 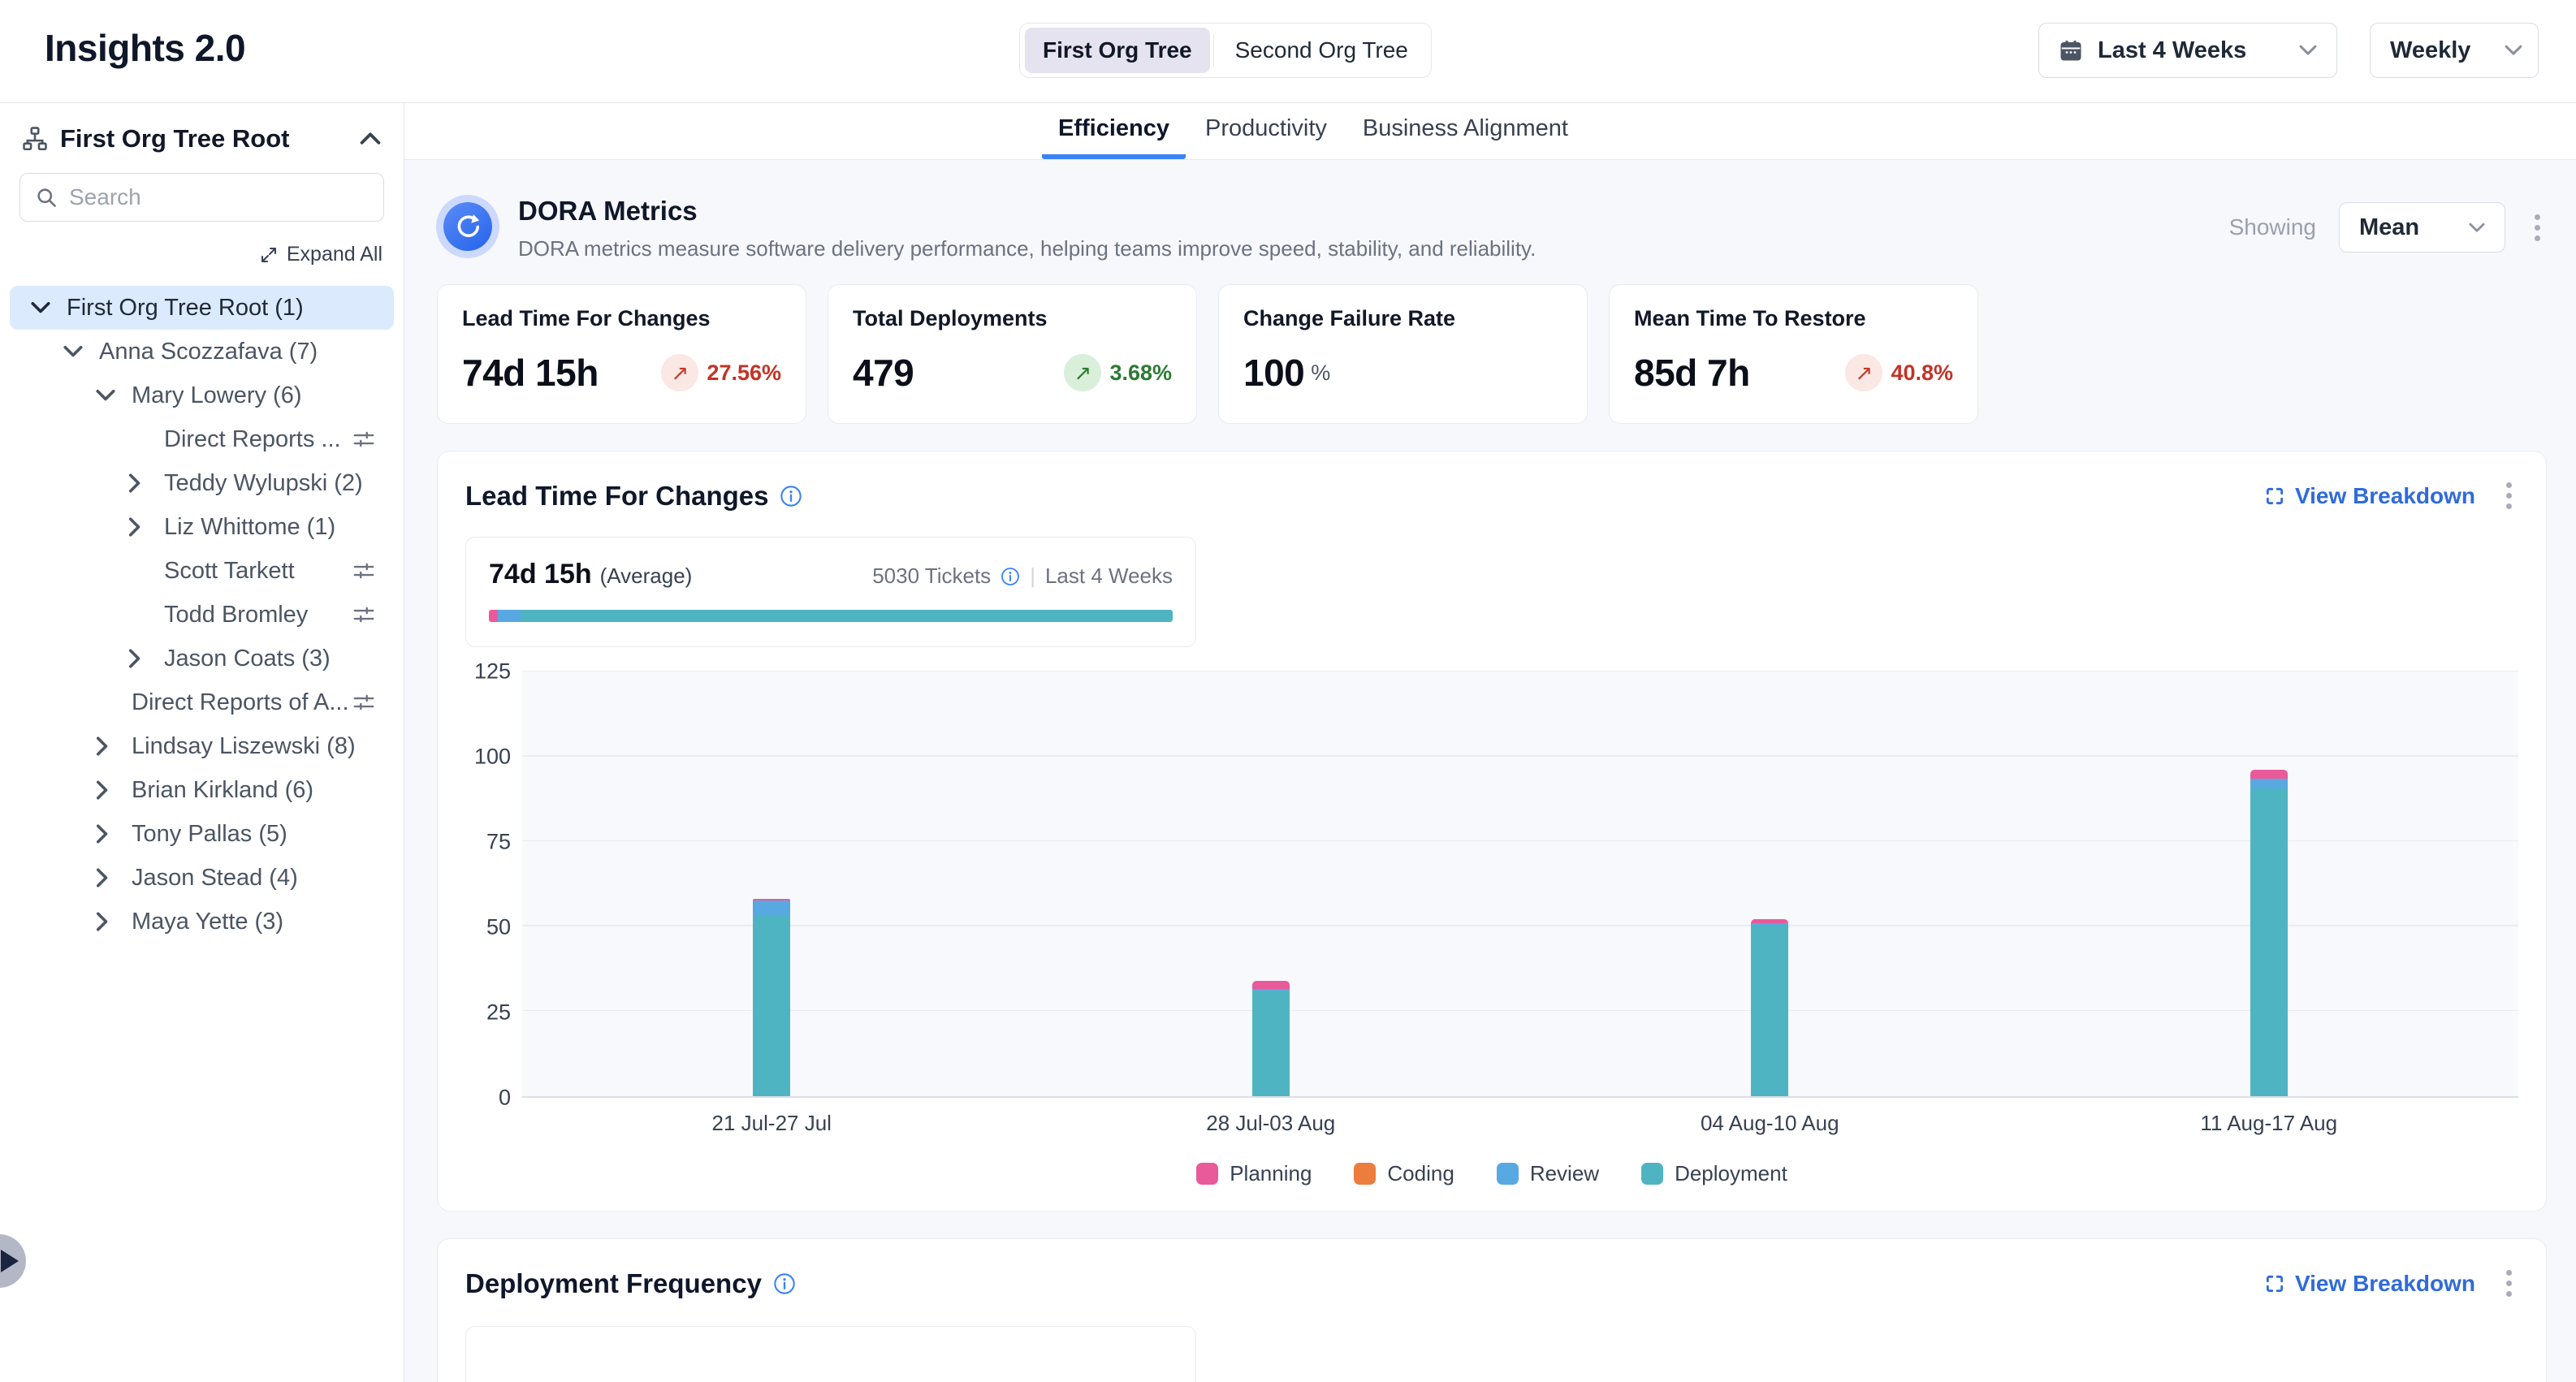 I want to click on date-range-select: Last 4 Weeks, so click(x=2188, y=50).